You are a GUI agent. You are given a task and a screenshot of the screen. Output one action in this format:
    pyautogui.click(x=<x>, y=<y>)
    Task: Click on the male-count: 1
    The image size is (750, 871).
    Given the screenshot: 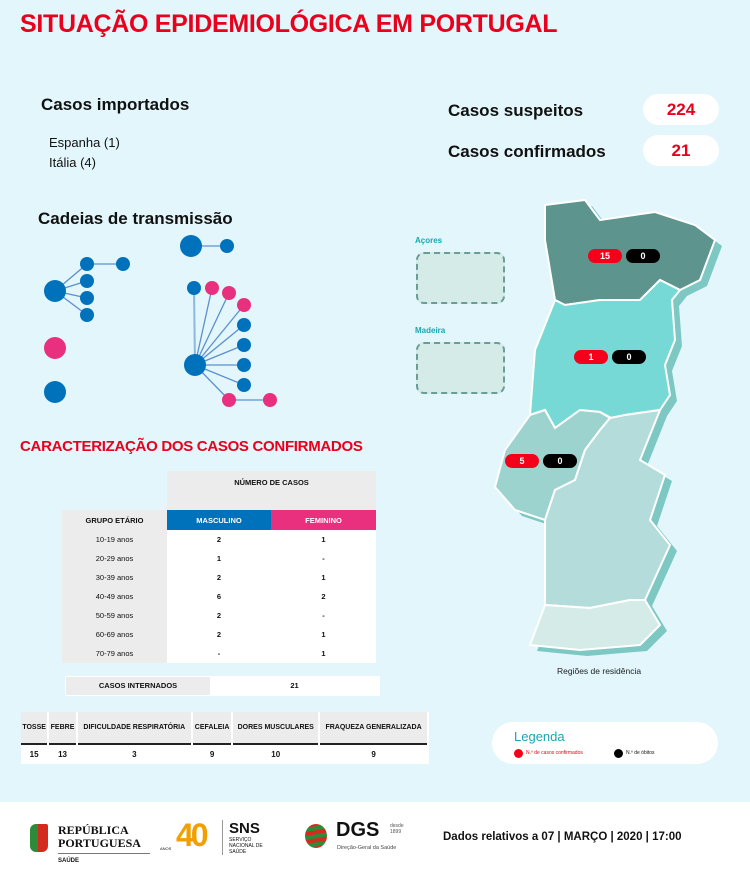 What is the action you would take?
    pyautogui.click(x=219, y=558)
    